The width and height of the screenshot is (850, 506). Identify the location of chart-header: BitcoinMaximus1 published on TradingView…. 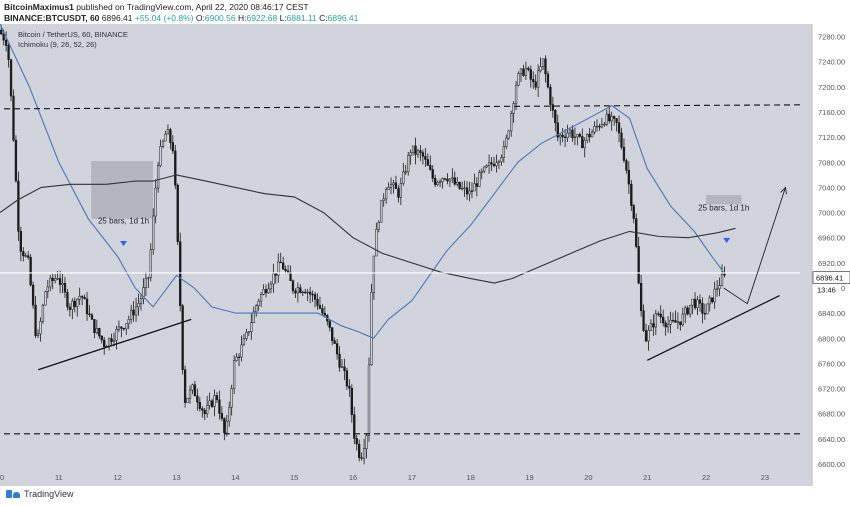
(425, 12).